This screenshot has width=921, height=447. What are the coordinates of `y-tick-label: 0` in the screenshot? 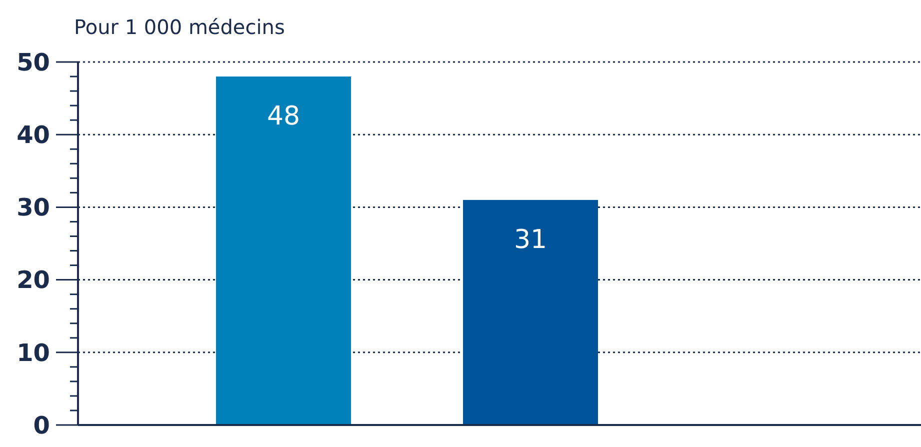 It's located at (41, 425).